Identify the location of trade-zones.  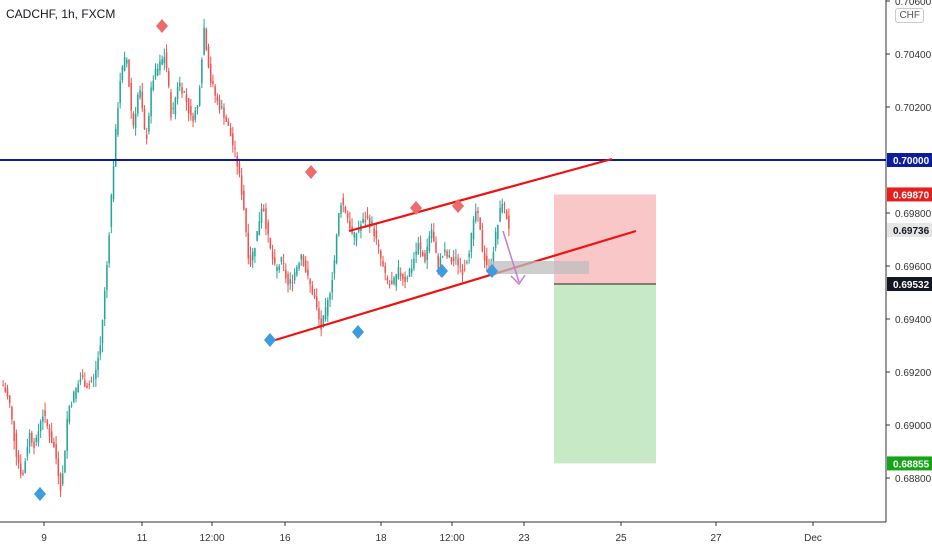
(605, 329).